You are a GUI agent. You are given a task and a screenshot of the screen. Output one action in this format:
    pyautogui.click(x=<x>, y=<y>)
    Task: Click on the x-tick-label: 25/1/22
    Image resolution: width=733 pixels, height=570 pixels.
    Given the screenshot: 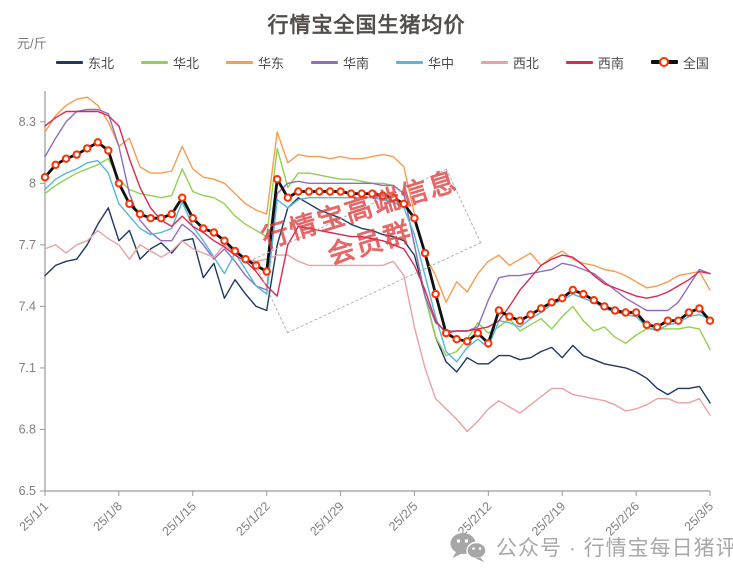 What is the action you would take?
    pyautogui.click(x=252, y=518)
    